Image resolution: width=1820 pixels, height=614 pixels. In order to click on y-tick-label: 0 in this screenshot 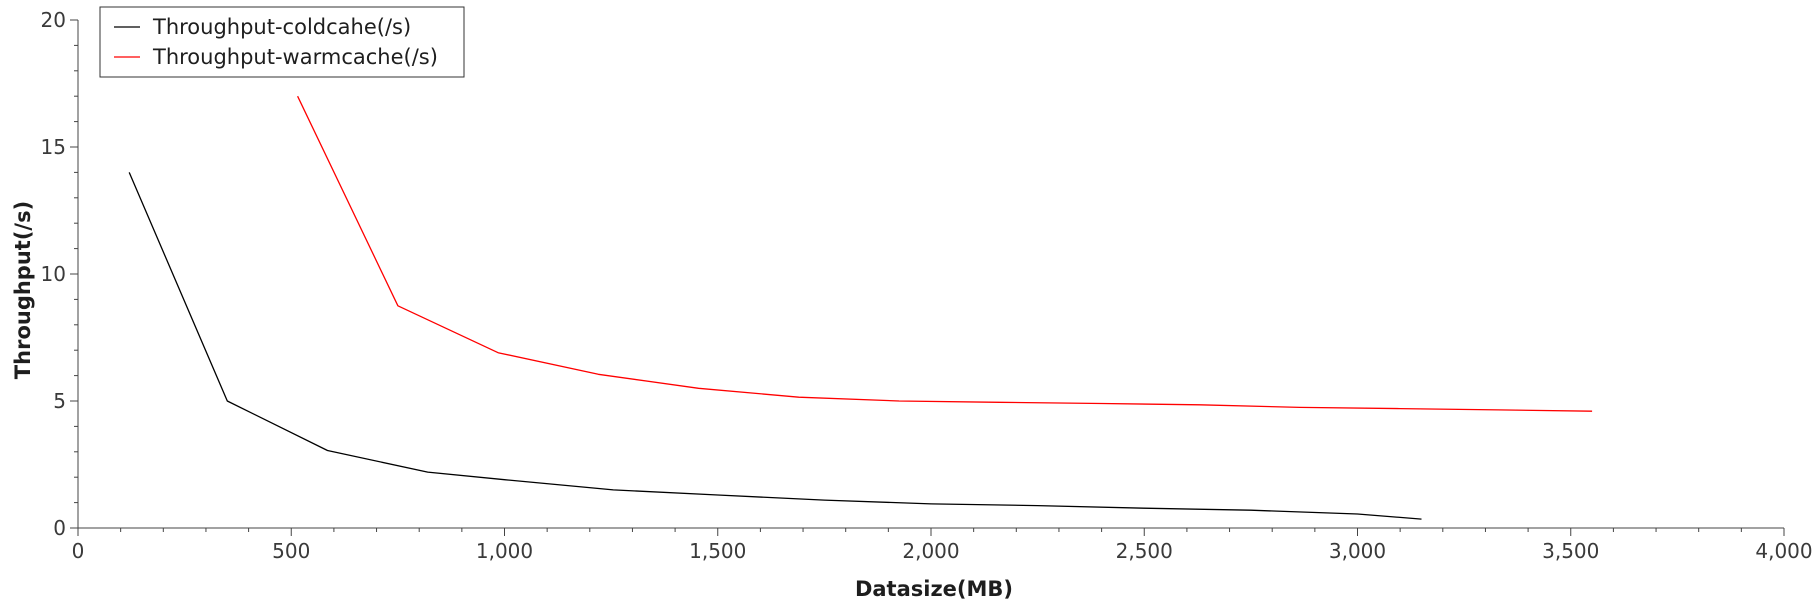, I will do `click(59, 528)`.